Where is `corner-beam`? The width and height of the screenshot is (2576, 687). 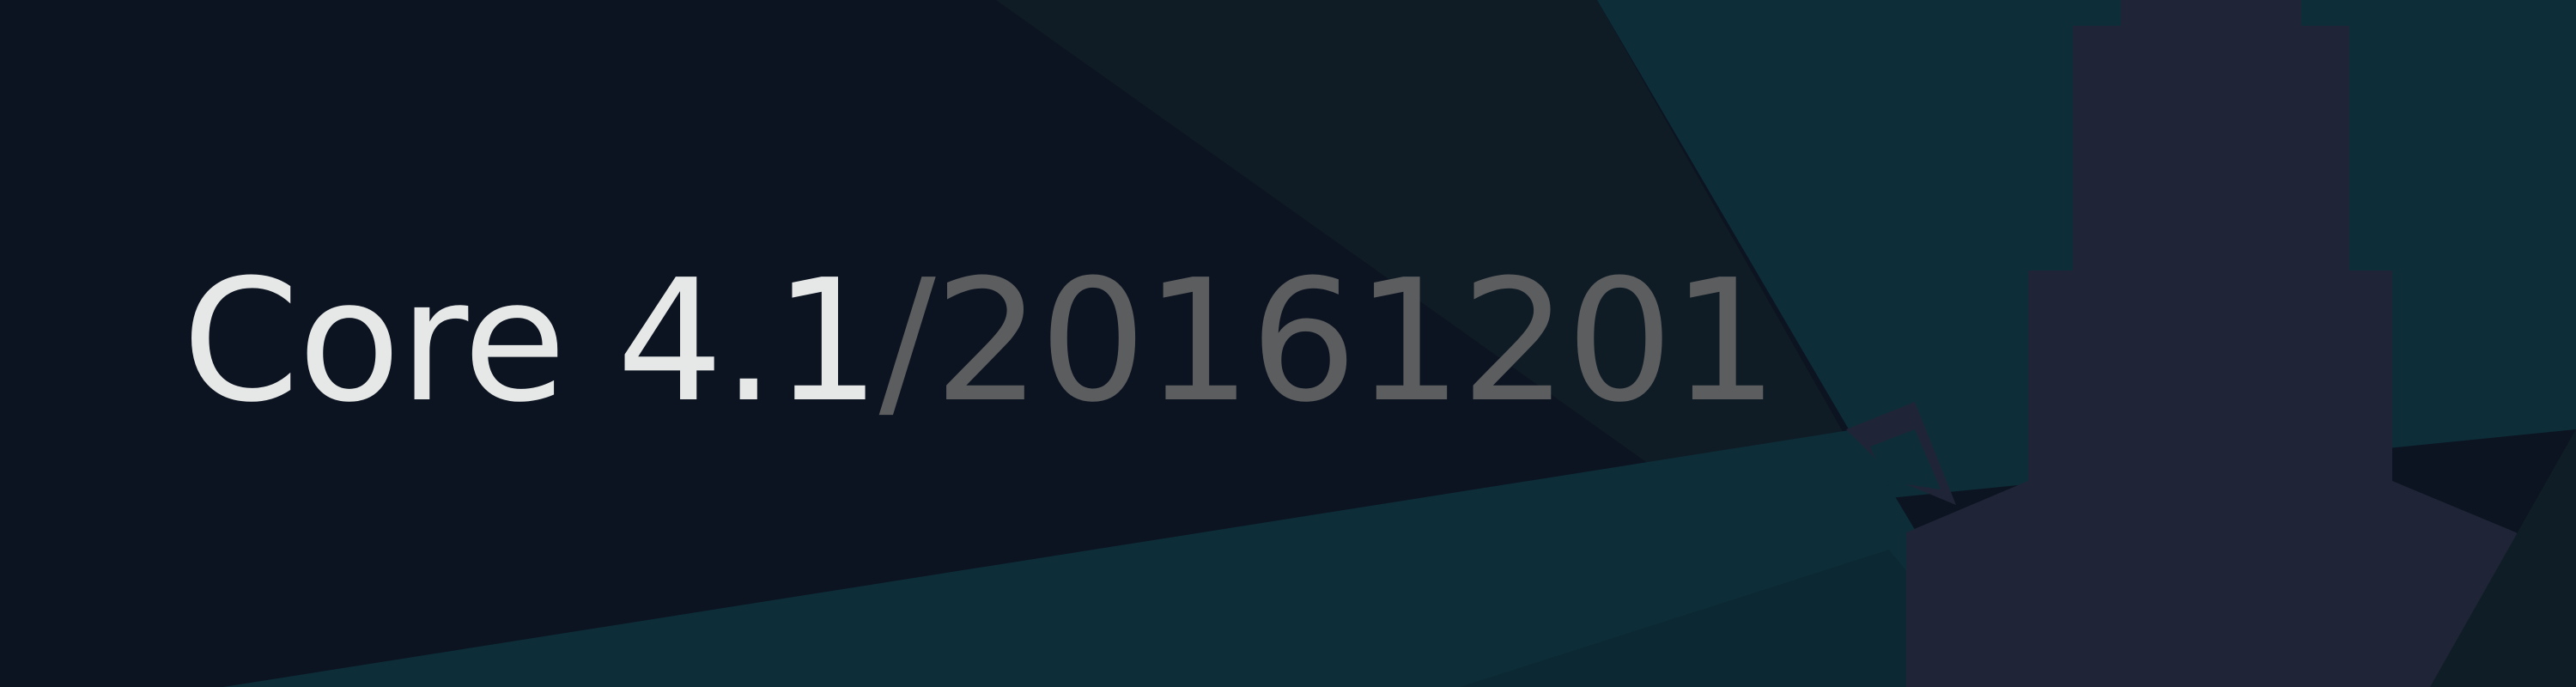
corner-beam is located at coordinates (2503, 558).